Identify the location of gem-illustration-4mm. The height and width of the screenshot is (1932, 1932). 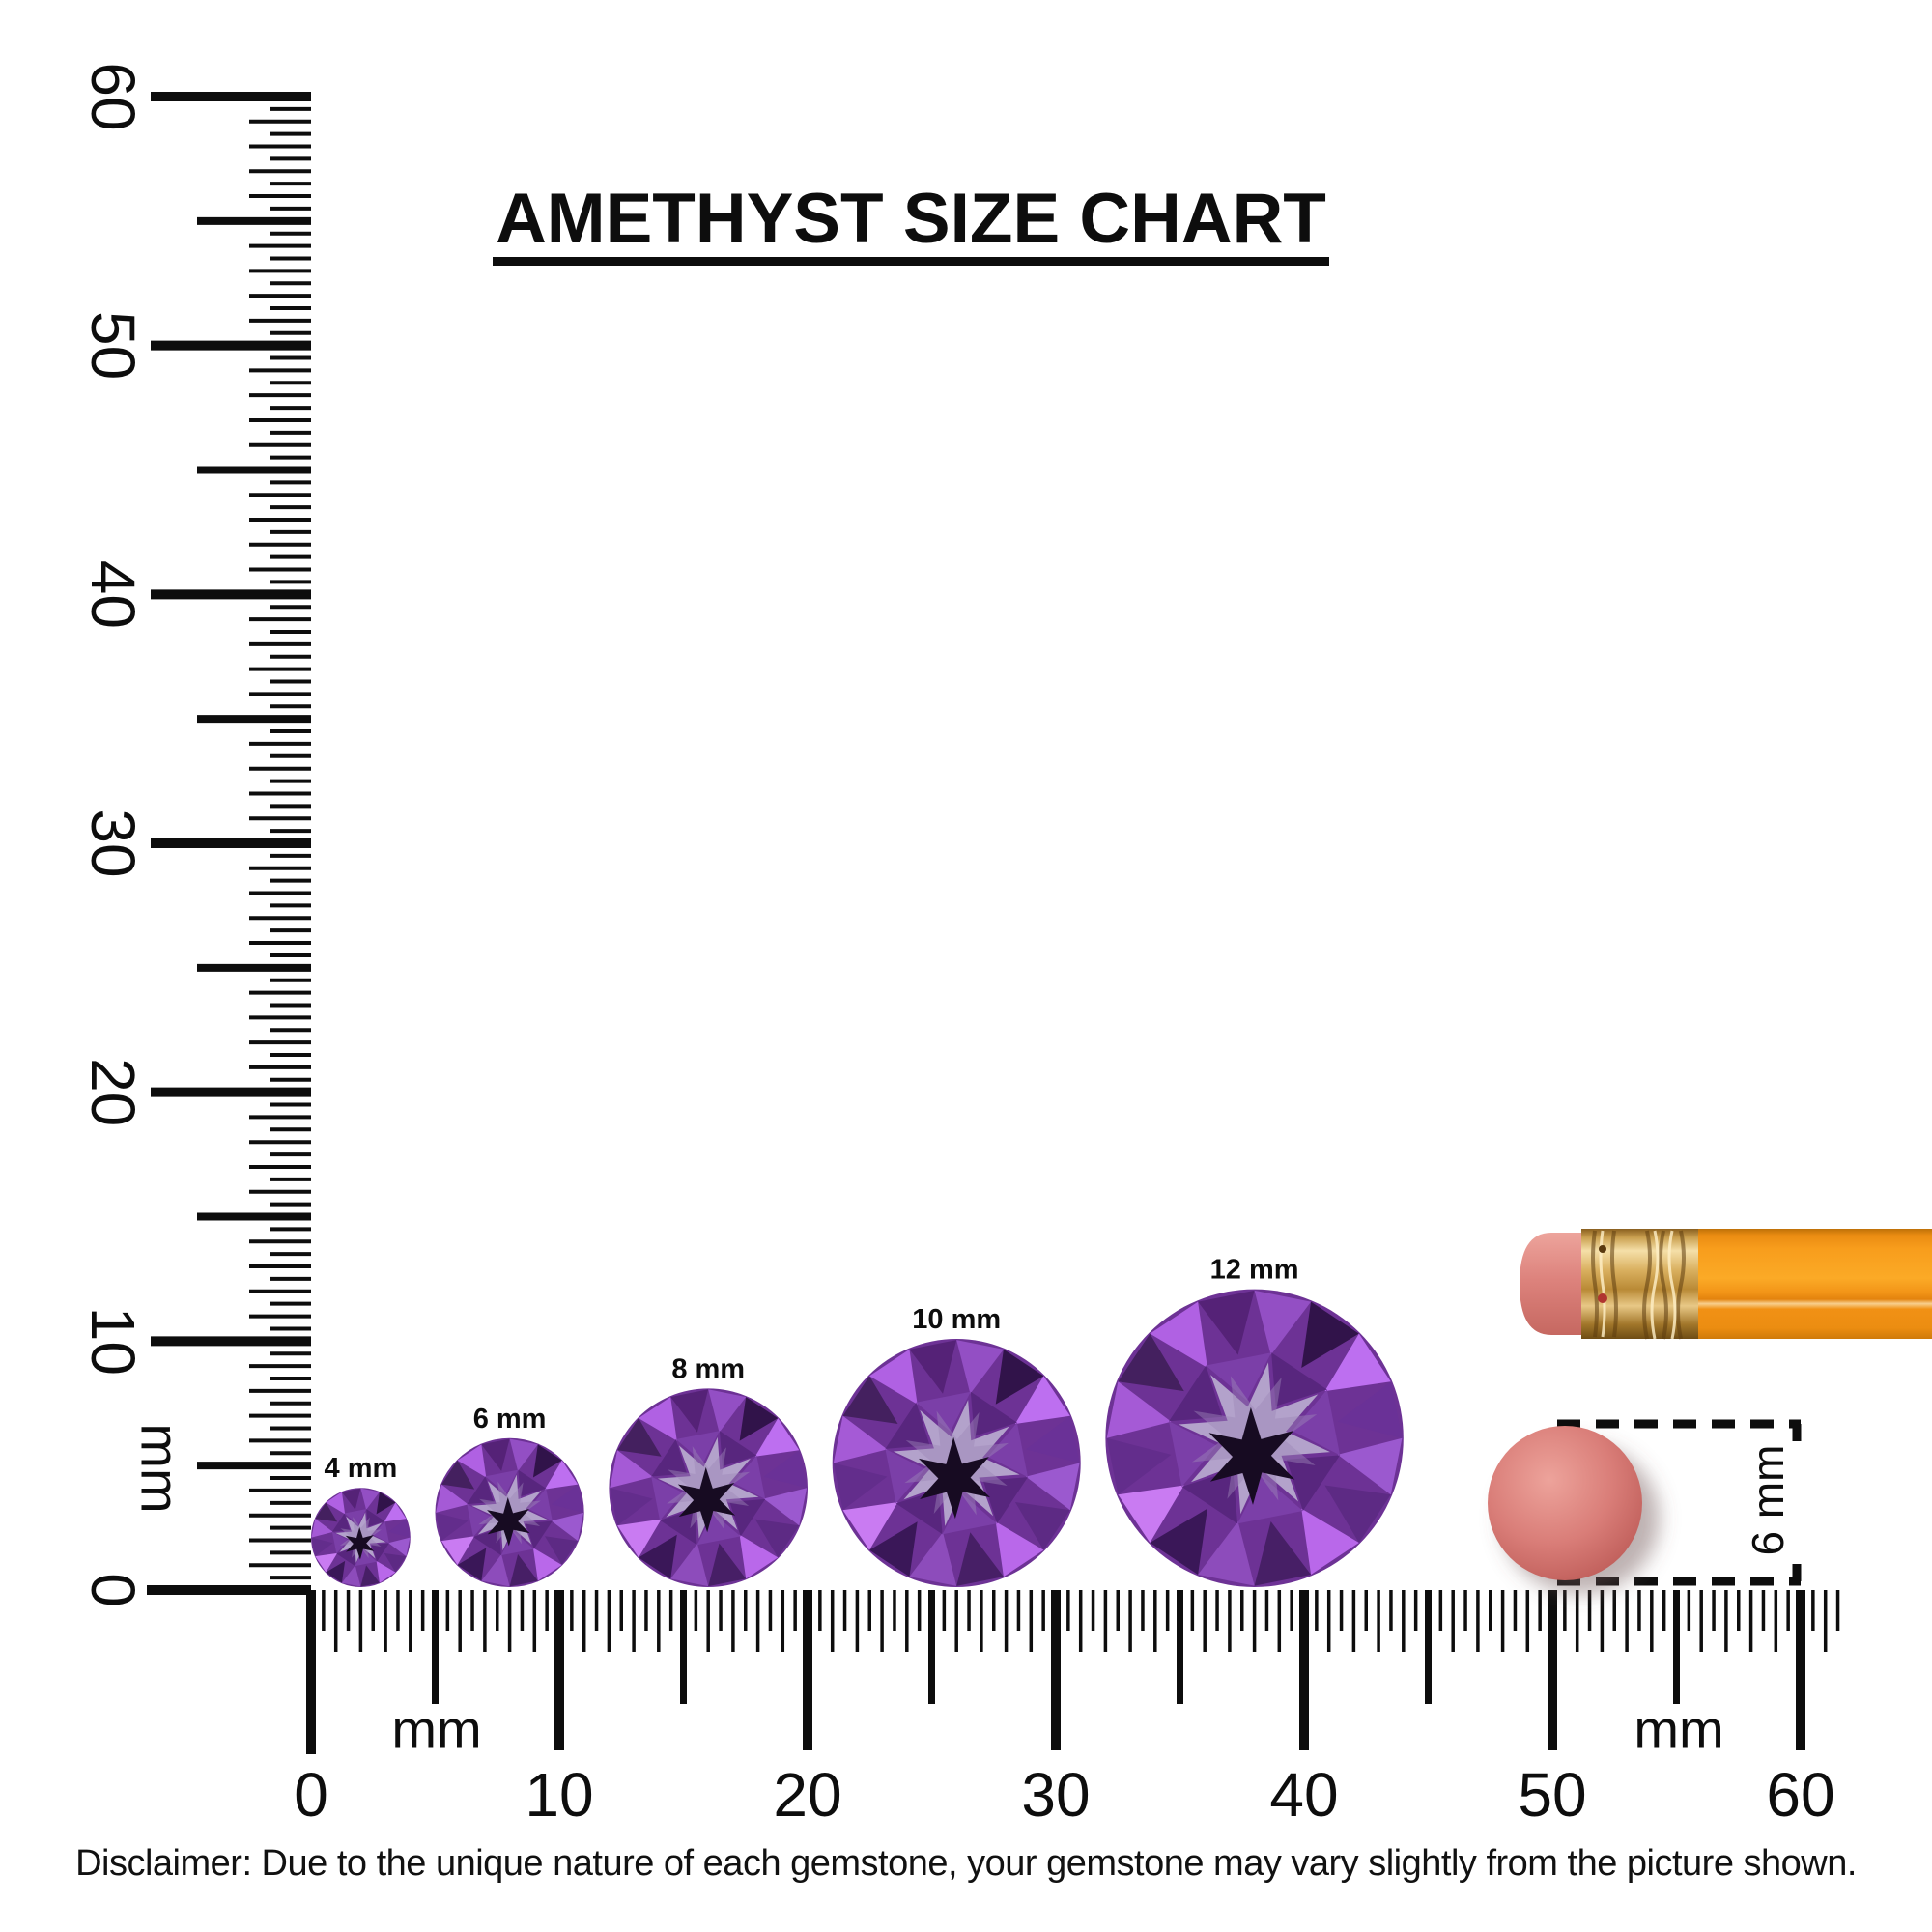
(361, 1537).